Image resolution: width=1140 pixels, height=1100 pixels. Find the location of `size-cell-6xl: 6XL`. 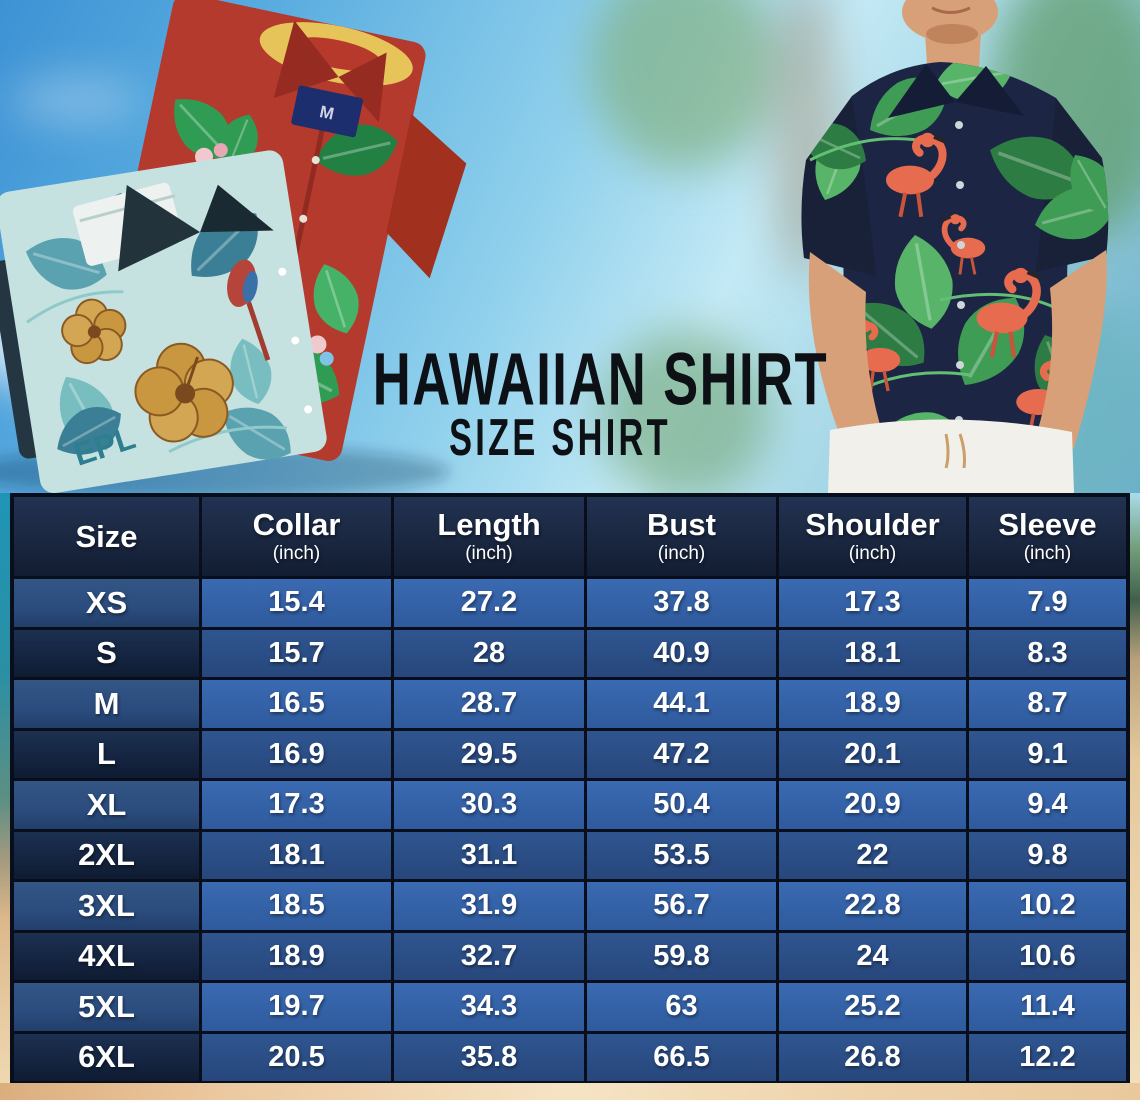

size-cell-6xl: 6XL is located at coordinates (106, 1057).